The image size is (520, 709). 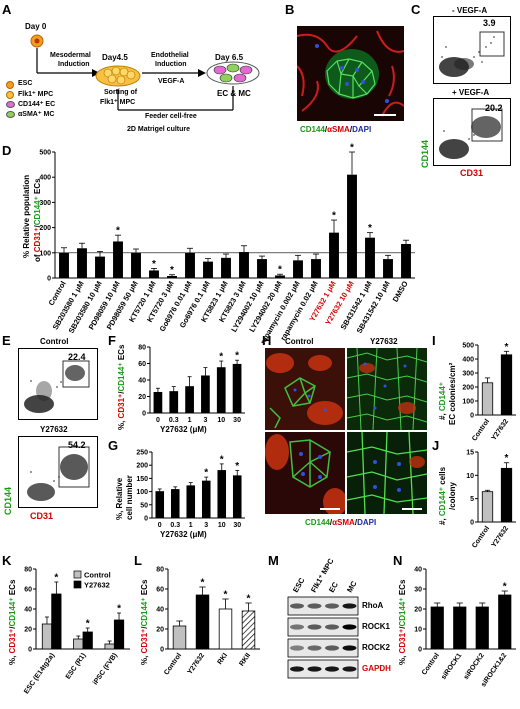 I want to click on x-tick-label: Y27632, so click(x=501, y=430).